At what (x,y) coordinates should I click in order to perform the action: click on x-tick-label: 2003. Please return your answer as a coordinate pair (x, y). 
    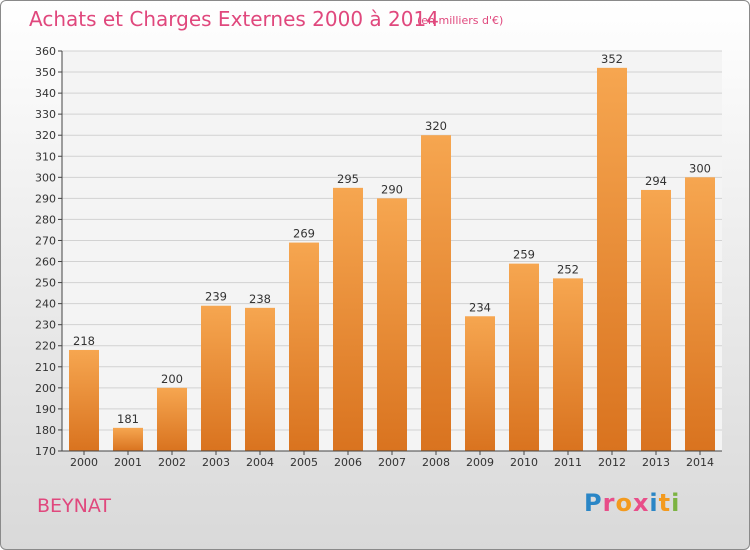
    Looking at the image, I should click on (216, 462).